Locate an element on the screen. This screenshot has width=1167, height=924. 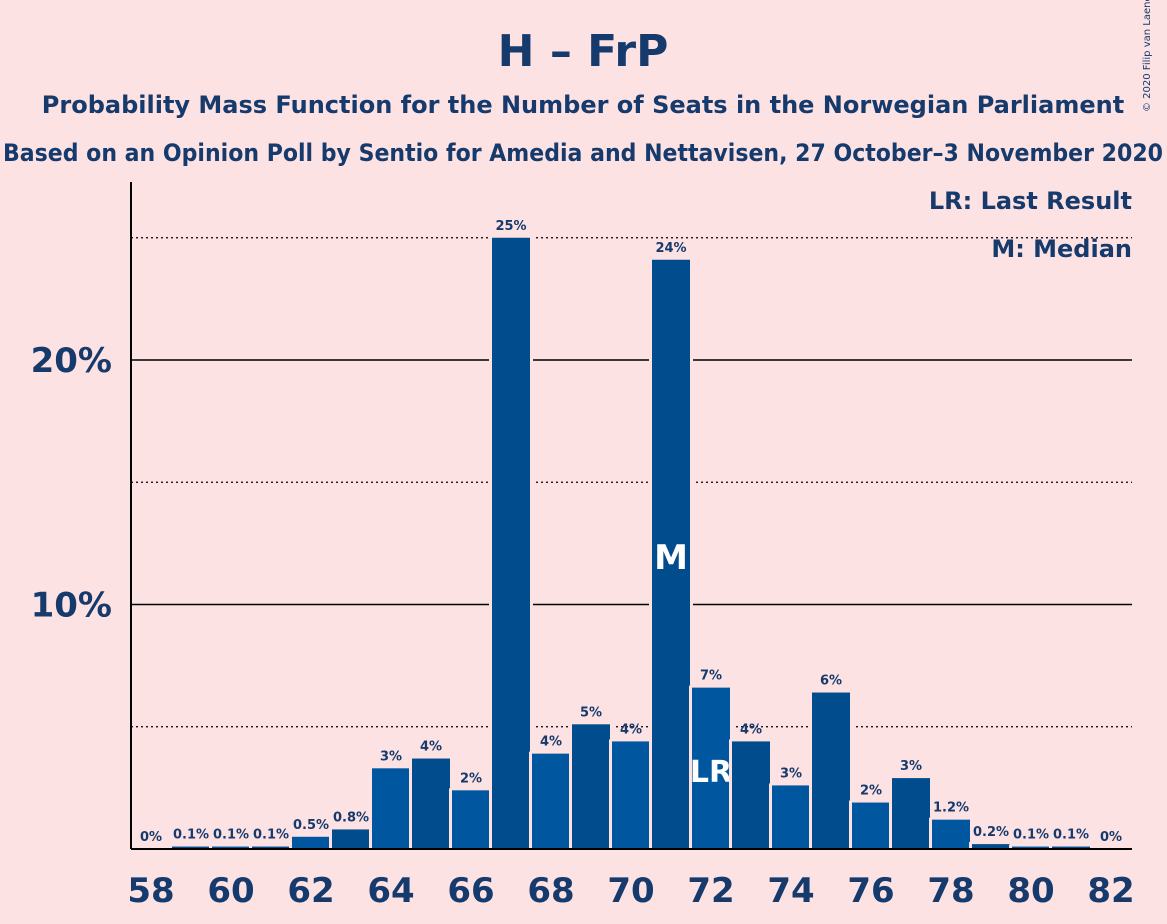
copyright-note: © 2020 Filip van Laenen is located at coordinates (1147, 56).